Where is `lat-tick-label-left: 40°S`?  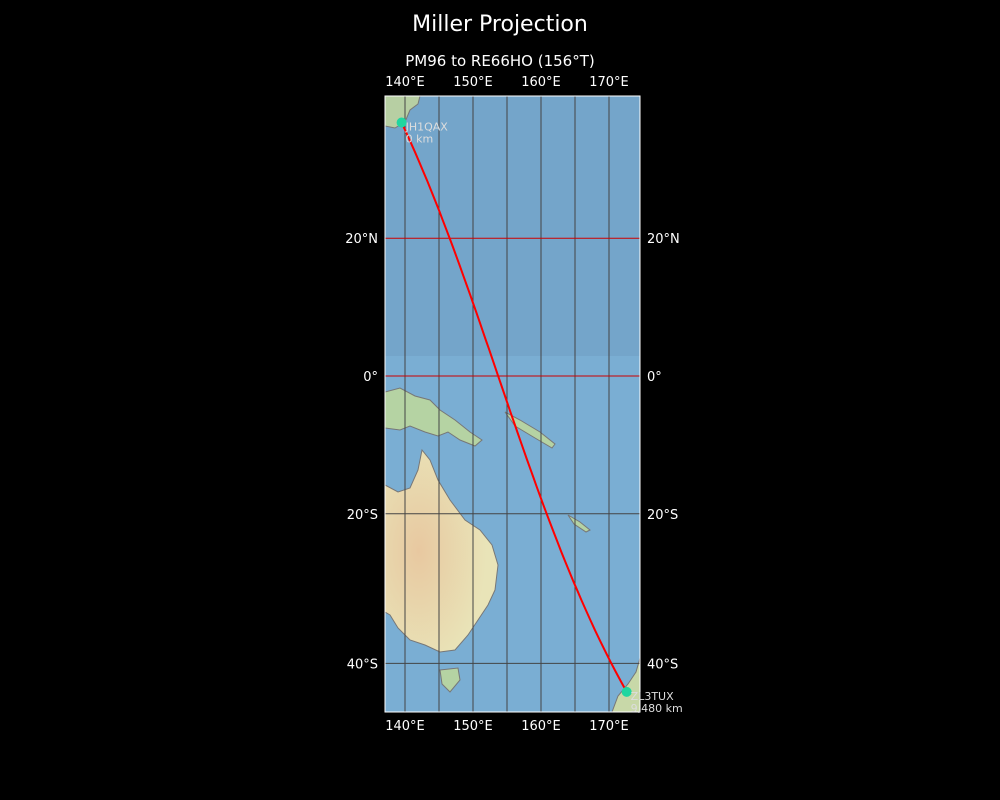 lat-tick-label-left: 40°S is located at coordinates (362, 664).